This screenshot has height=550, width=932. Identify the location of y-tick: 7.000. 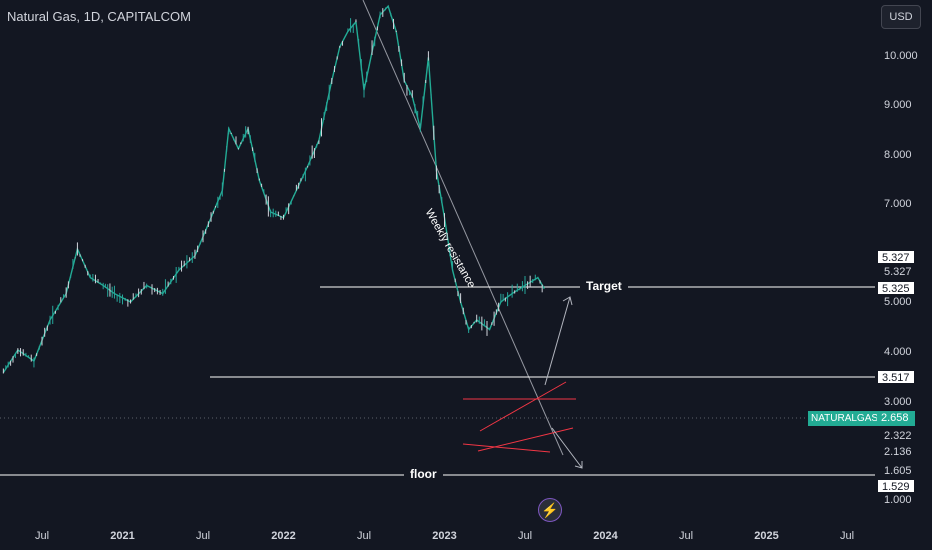
(898, 204).